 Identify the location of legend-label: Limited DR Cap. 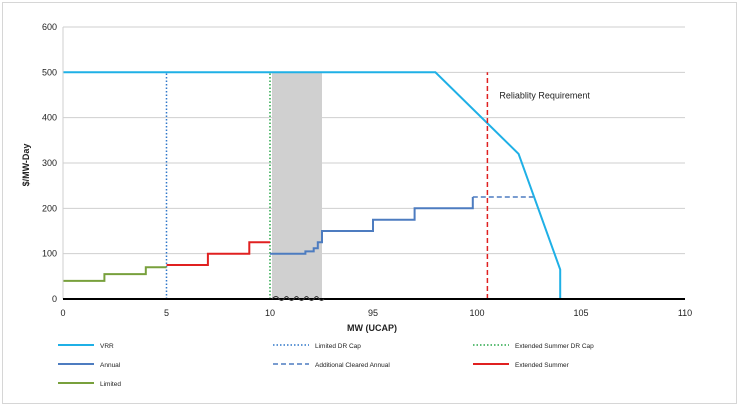
(338, 346).